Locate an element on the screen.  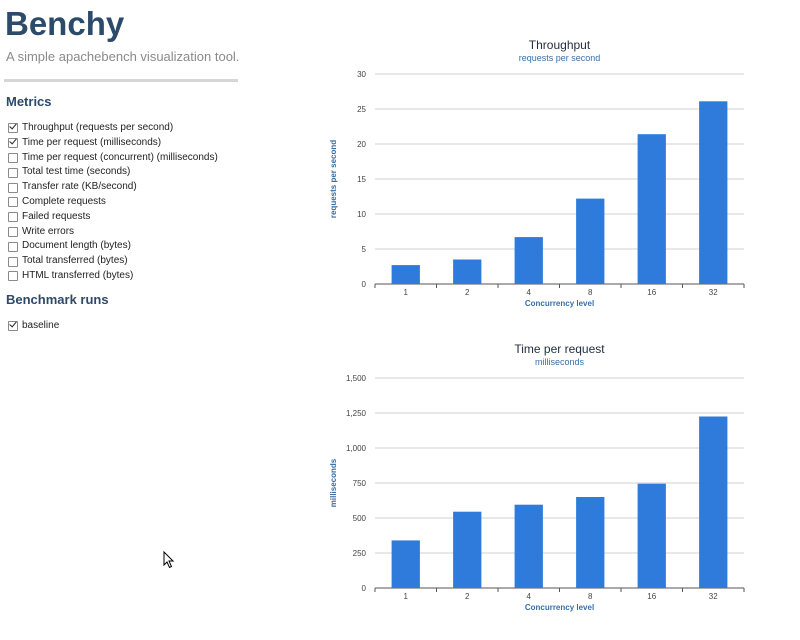
chart-title: Time per request is located at coordinates (559, 349).